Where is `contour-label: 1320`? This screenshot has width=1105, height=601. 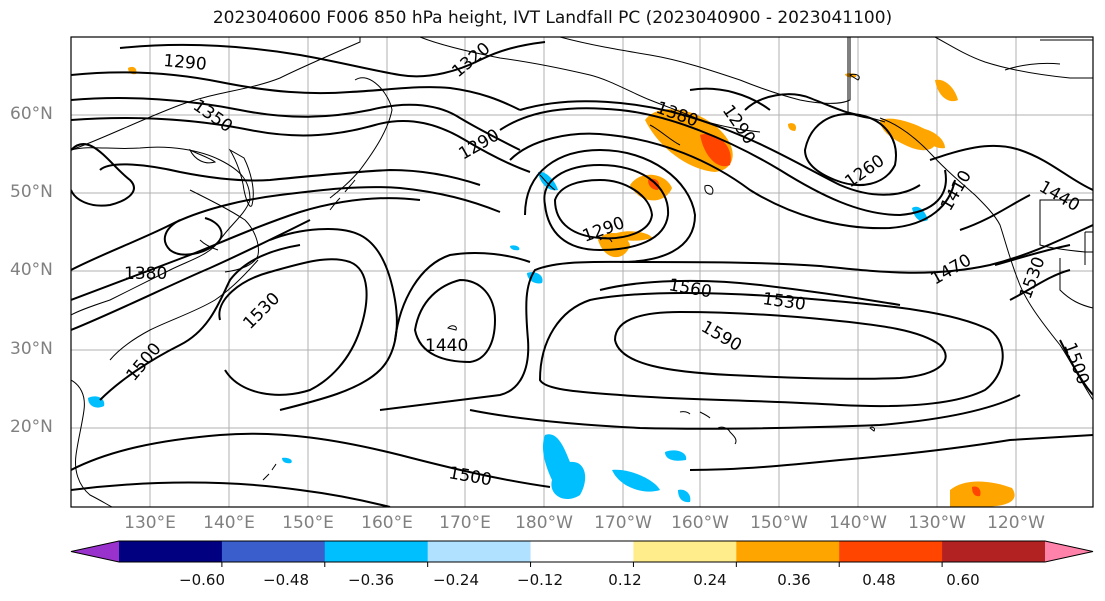 contour-label: 1320 is located at coordinates (471, 60).